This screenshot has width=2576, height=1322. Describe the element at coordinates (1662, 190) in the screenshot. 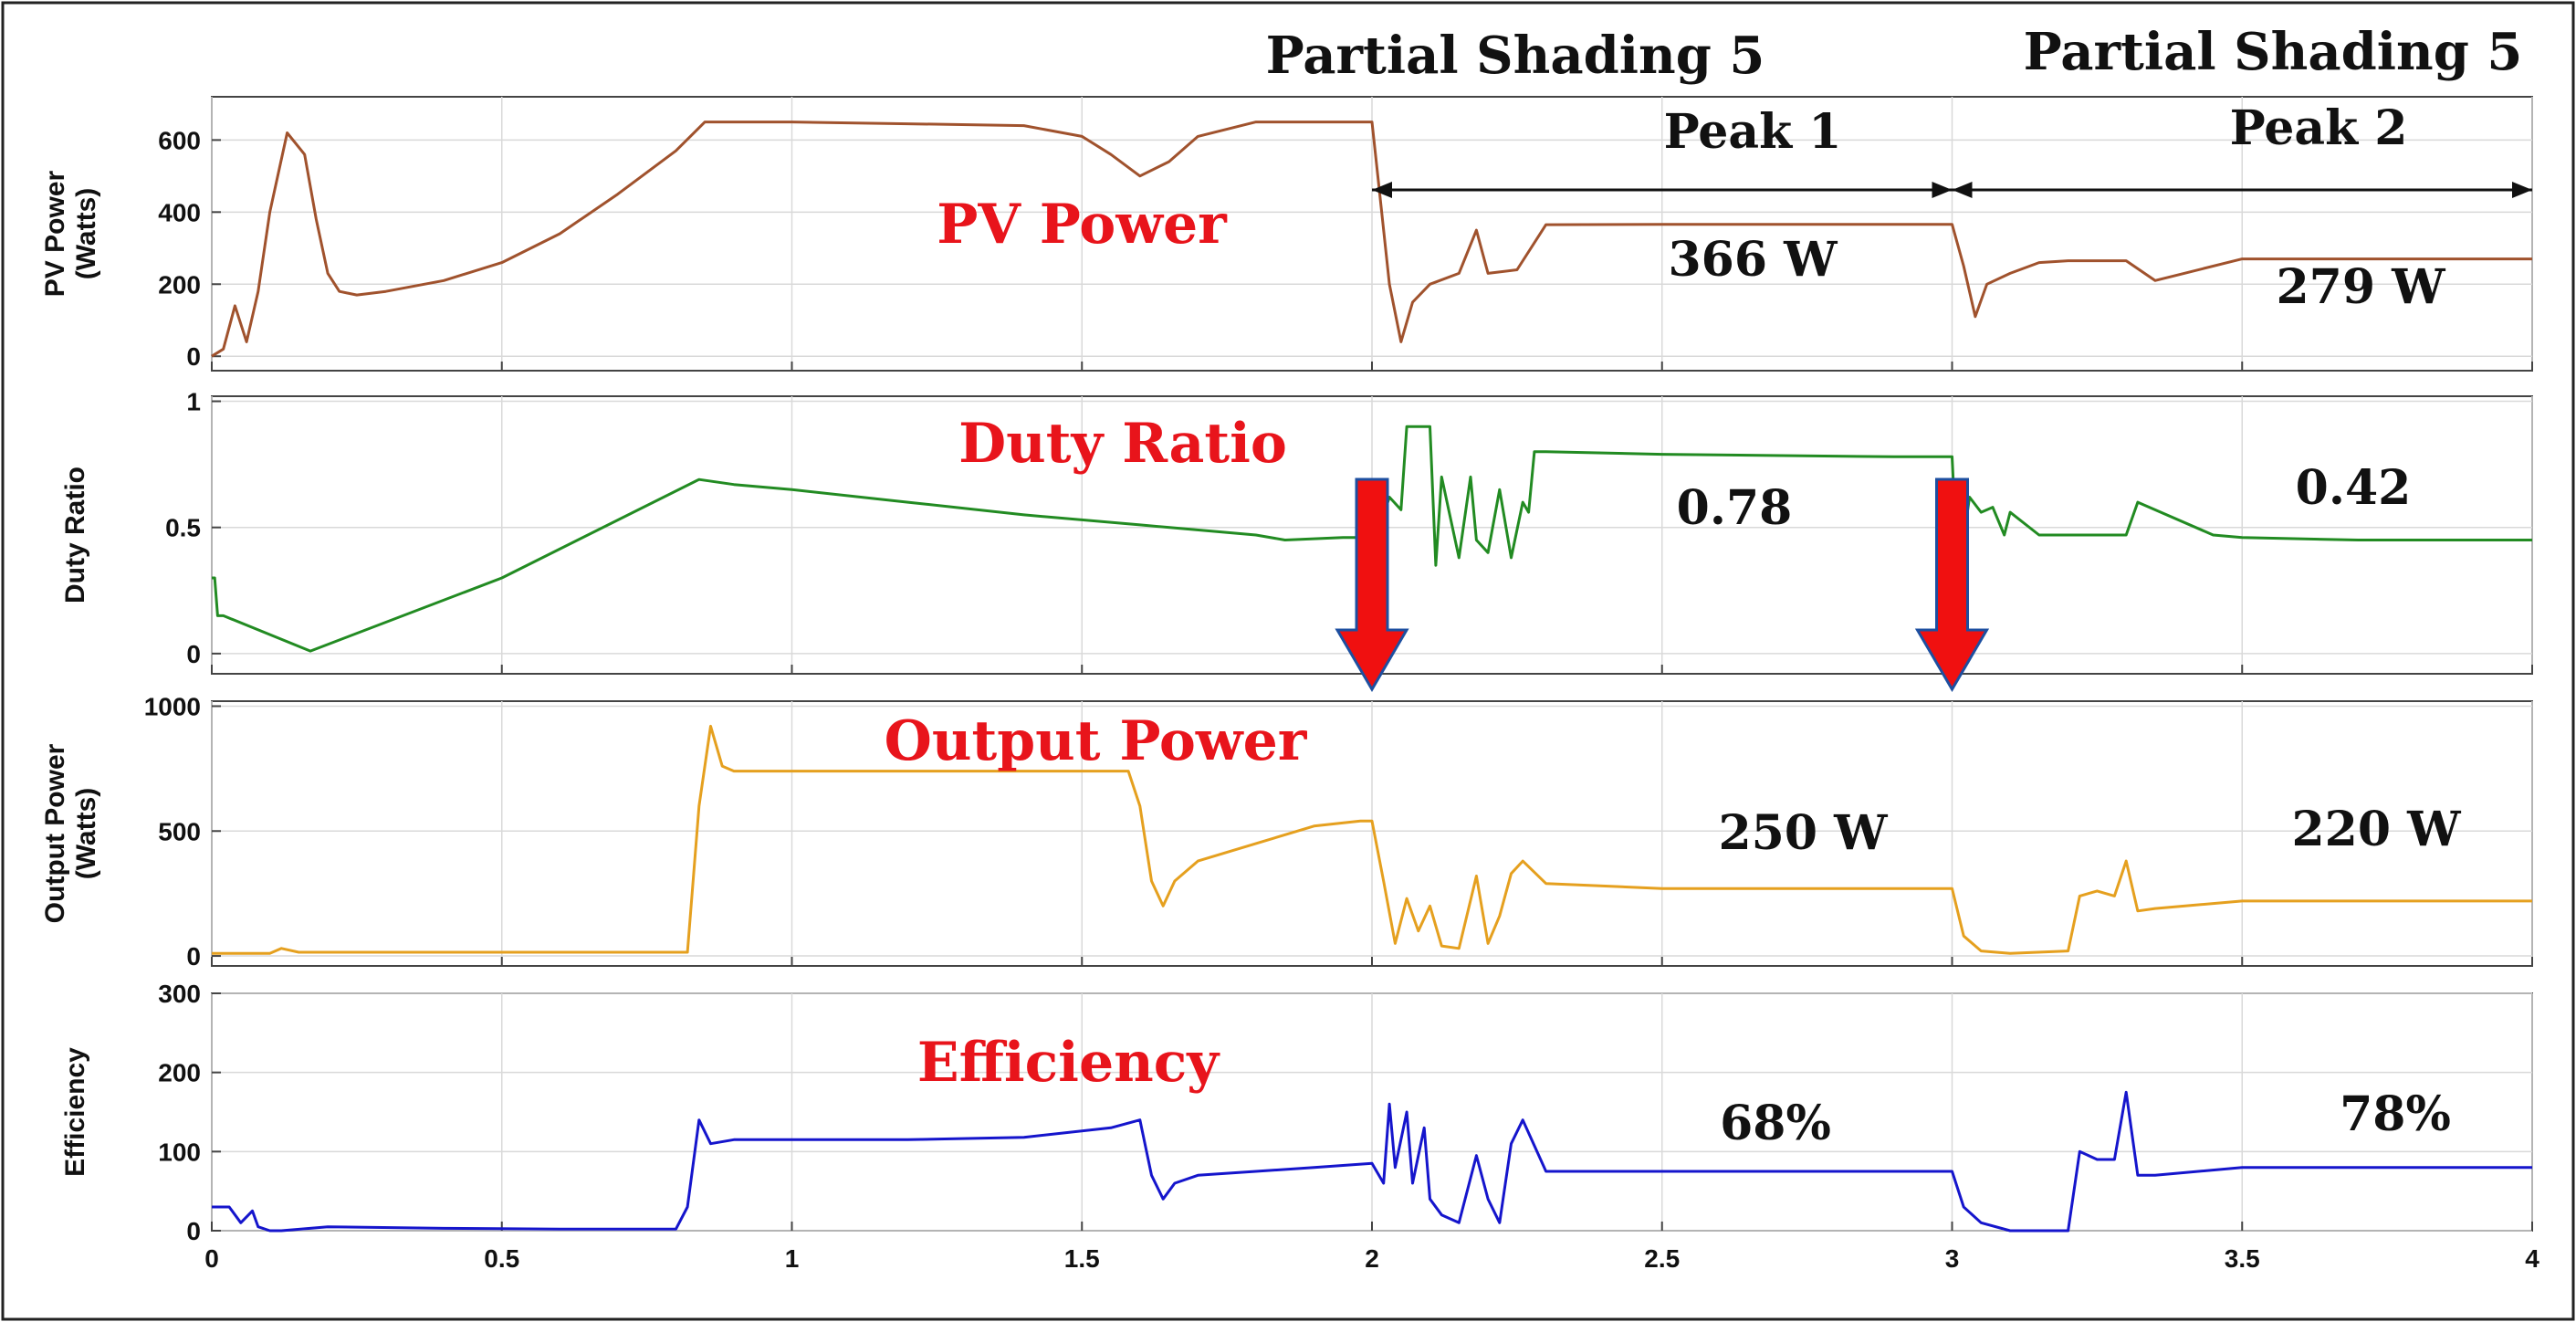

I see `peak1-span-arrow` at that location.